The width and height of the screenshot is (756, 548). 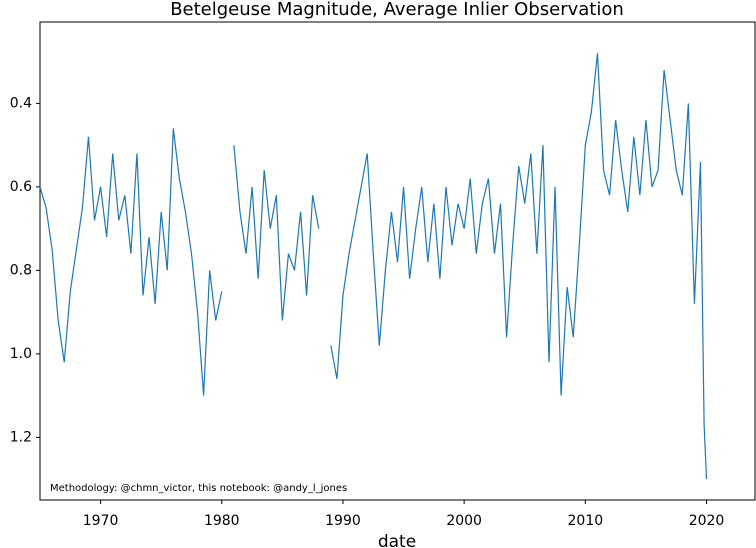 I want to click on x-tick-label: 1970, so click(x=101, y=521).